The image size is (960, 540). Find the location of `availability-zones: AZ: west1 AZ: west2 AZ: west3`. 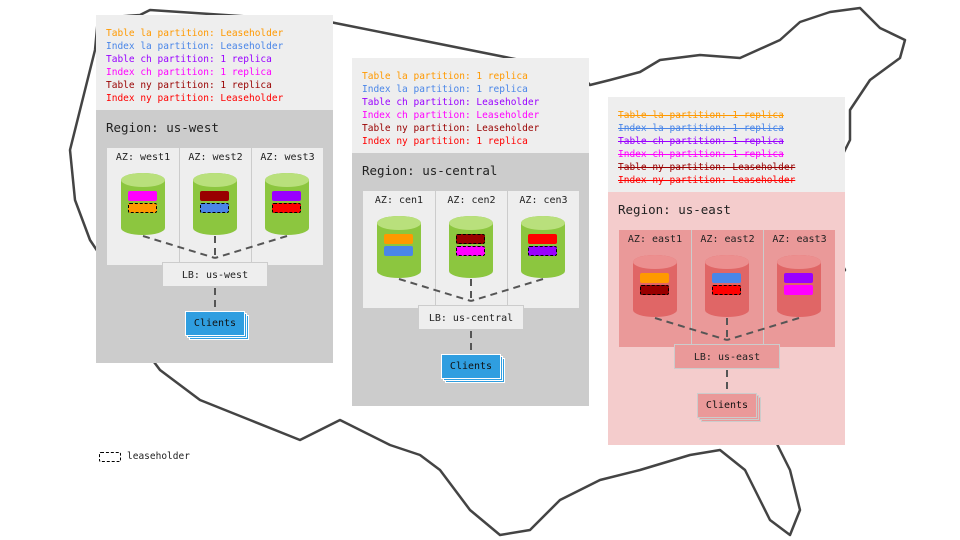

availability-zones: AZ: west1 AZ: west2 AZ: west3 is located at coordinates (215, 206).